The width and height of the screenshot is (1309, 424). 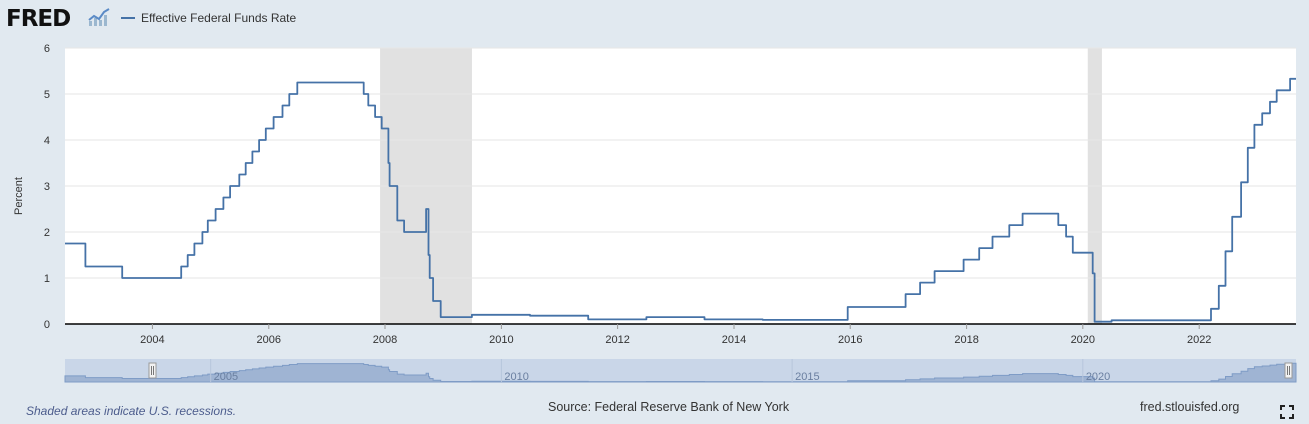 What do you see at coordinates (1199, 340) in the screenshot?
I see `x-tick-label: 2022` at bounding box center [1199, 340].